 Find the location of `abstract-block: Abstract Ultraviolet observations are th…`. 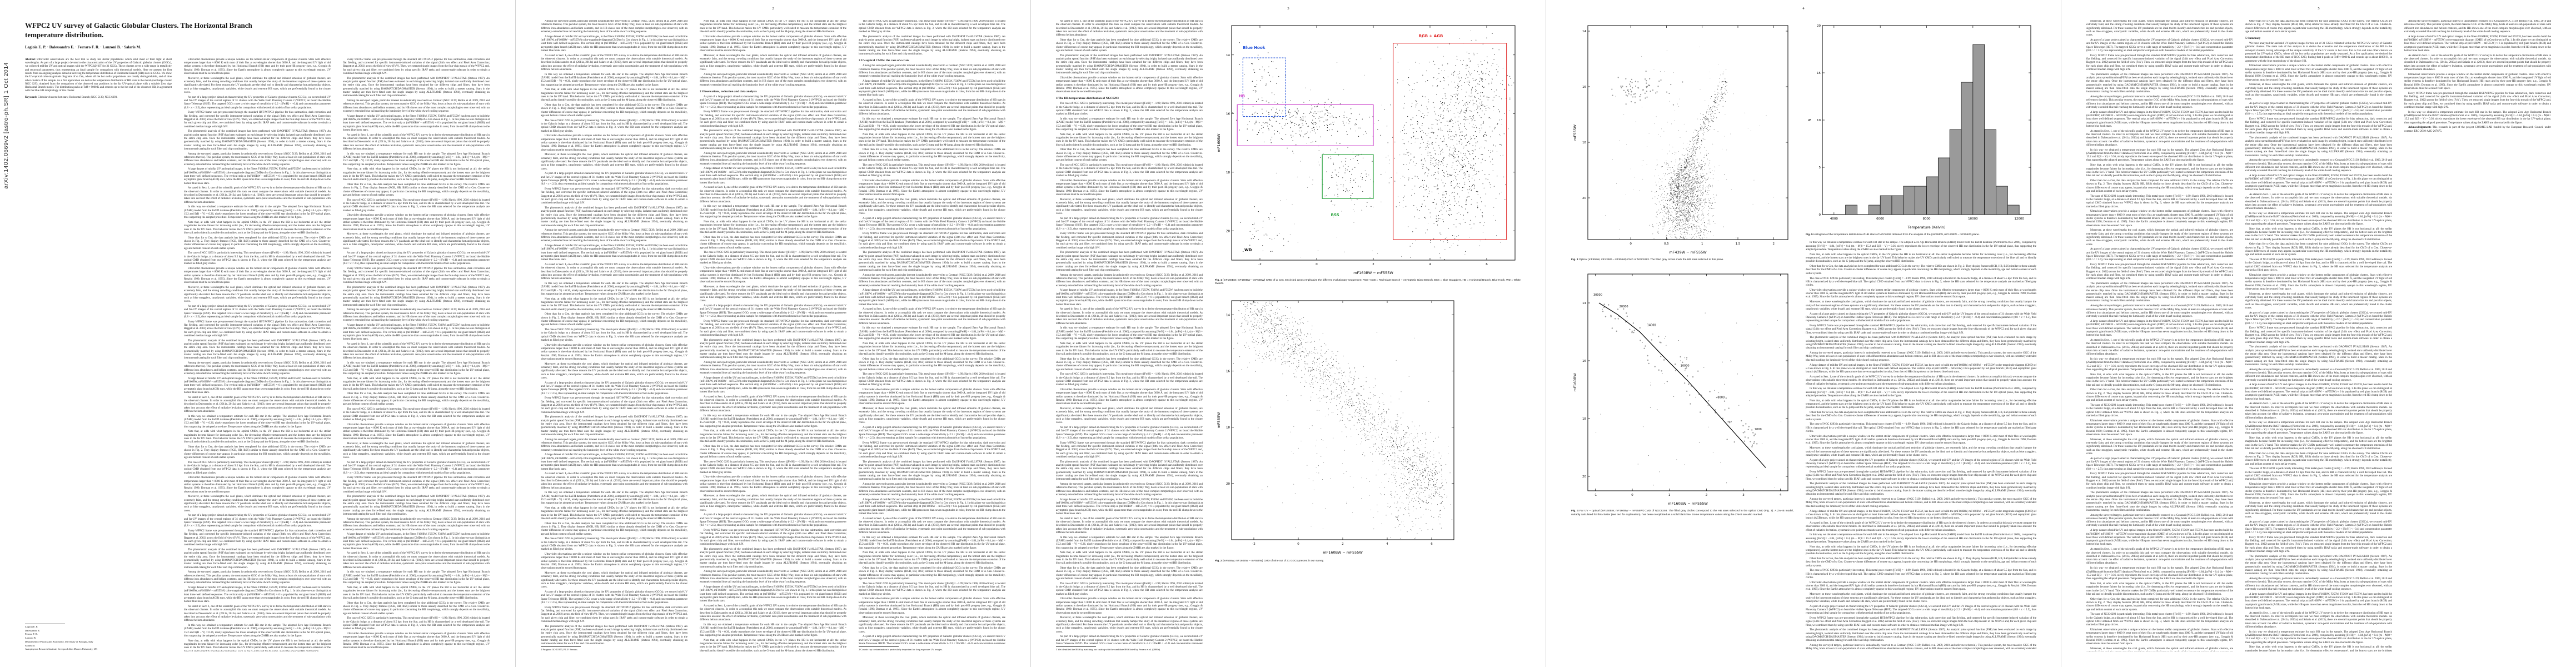

abstract-block: Abstract Ultraviolet observations are th… is located at coordinates (98, 80).